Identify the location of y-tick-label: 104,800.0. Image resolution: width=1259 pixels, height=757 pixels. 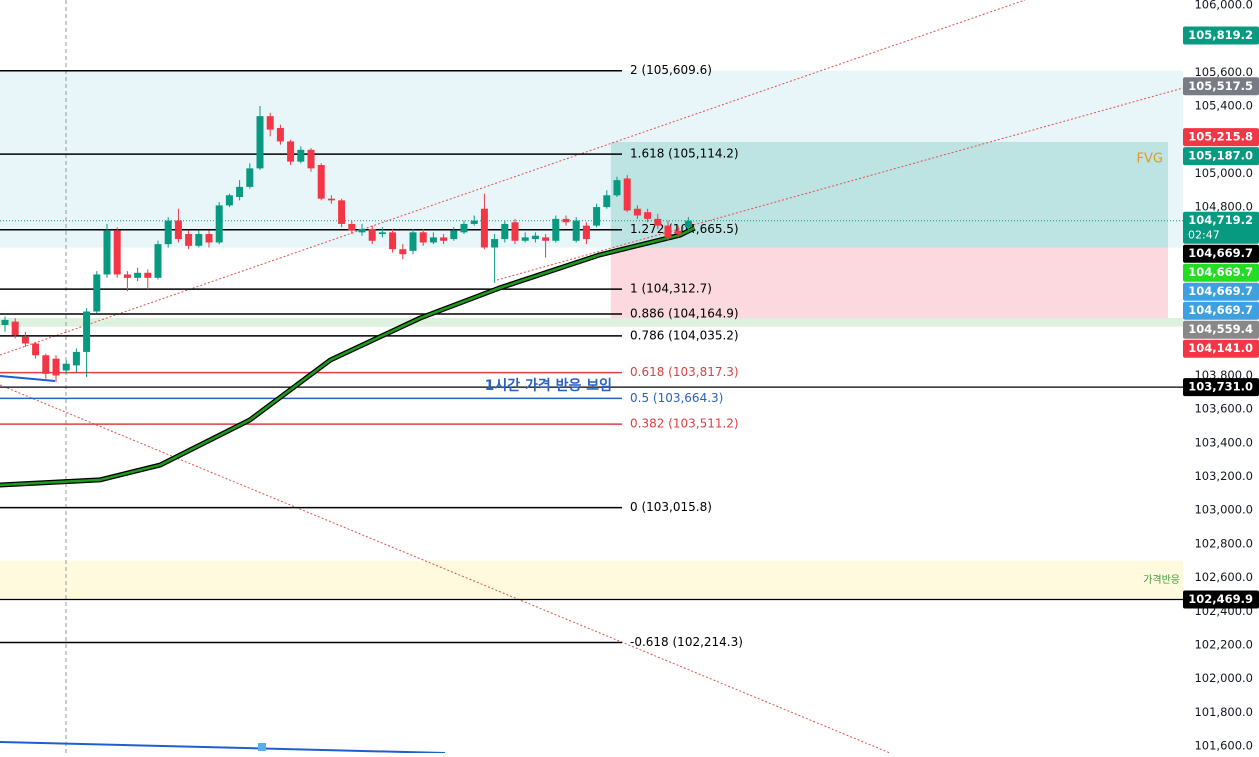
(1223, 207).